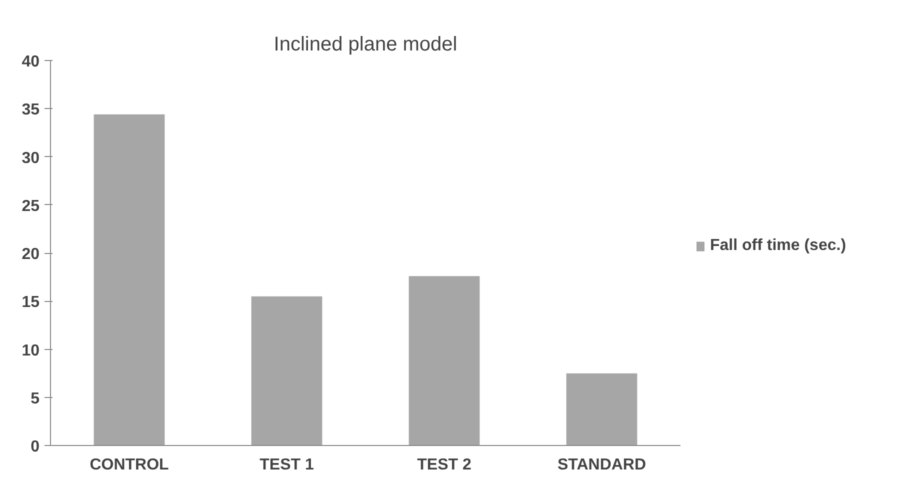 This screenshot has height=503, width=909. What do you see at coordinates (35, 399) in the screenshot?
I see `y-tick-label: 5` at bounding box center [35, 399].